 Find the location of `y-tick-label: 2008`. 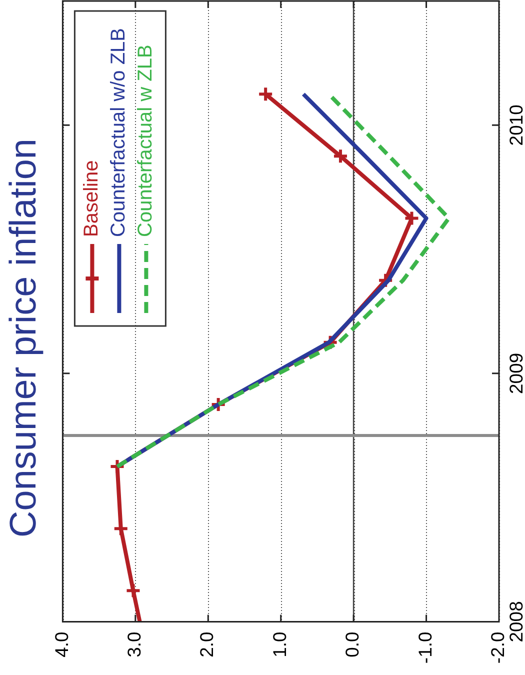

y-tick-label: 2008 is located at coordinates (515, 621).